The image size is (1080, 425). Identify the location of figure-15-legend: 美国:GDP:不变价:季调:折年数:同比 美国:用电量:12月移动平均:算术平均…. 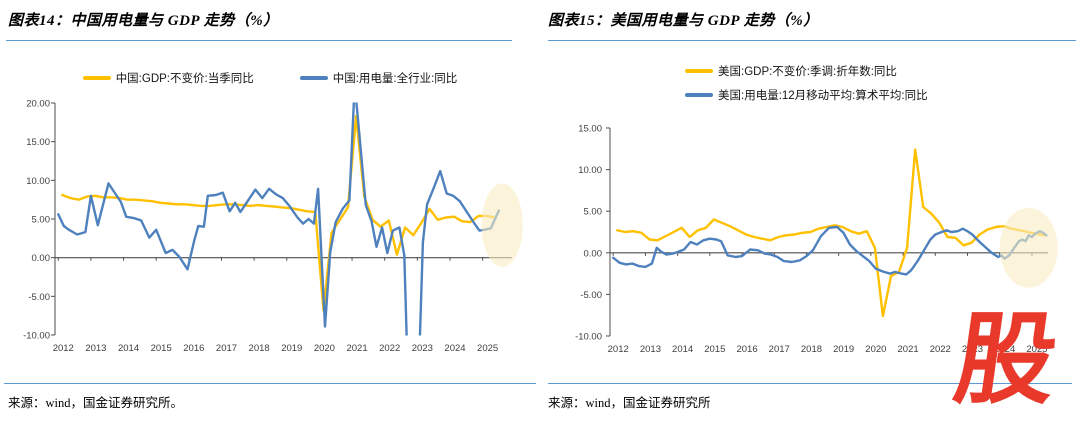
(806, 83).